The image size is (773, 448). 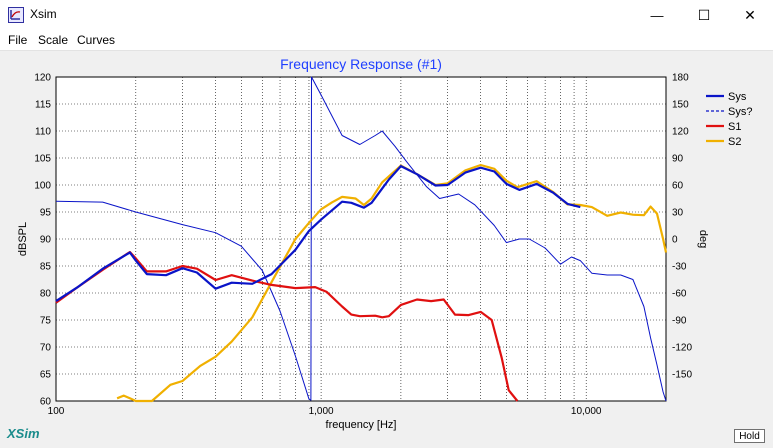 What do you see at coordinates (16, 15) in the screenshot?
I see `xsim-app-icon` at bounding box center [16, 15].